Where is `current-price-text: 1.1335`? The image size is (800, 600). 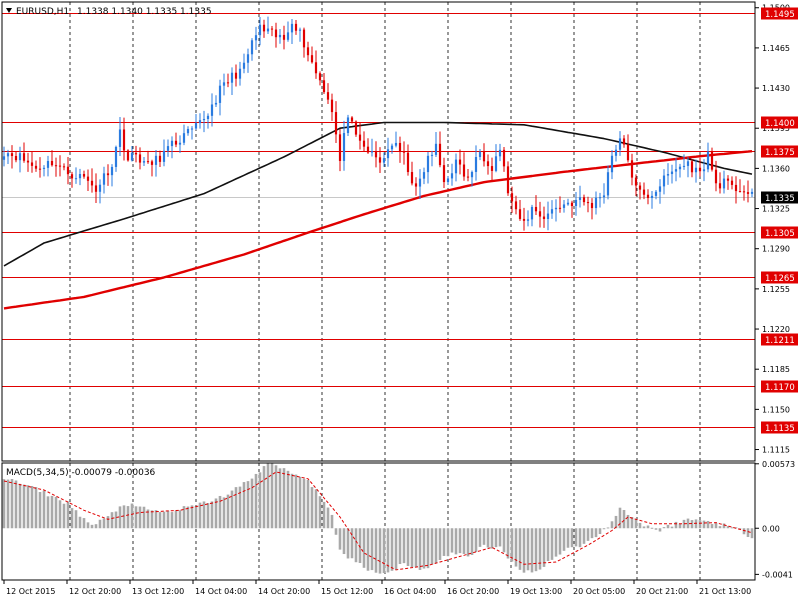 current-price-text: 1.1335 is located at coordinates (780, 199).